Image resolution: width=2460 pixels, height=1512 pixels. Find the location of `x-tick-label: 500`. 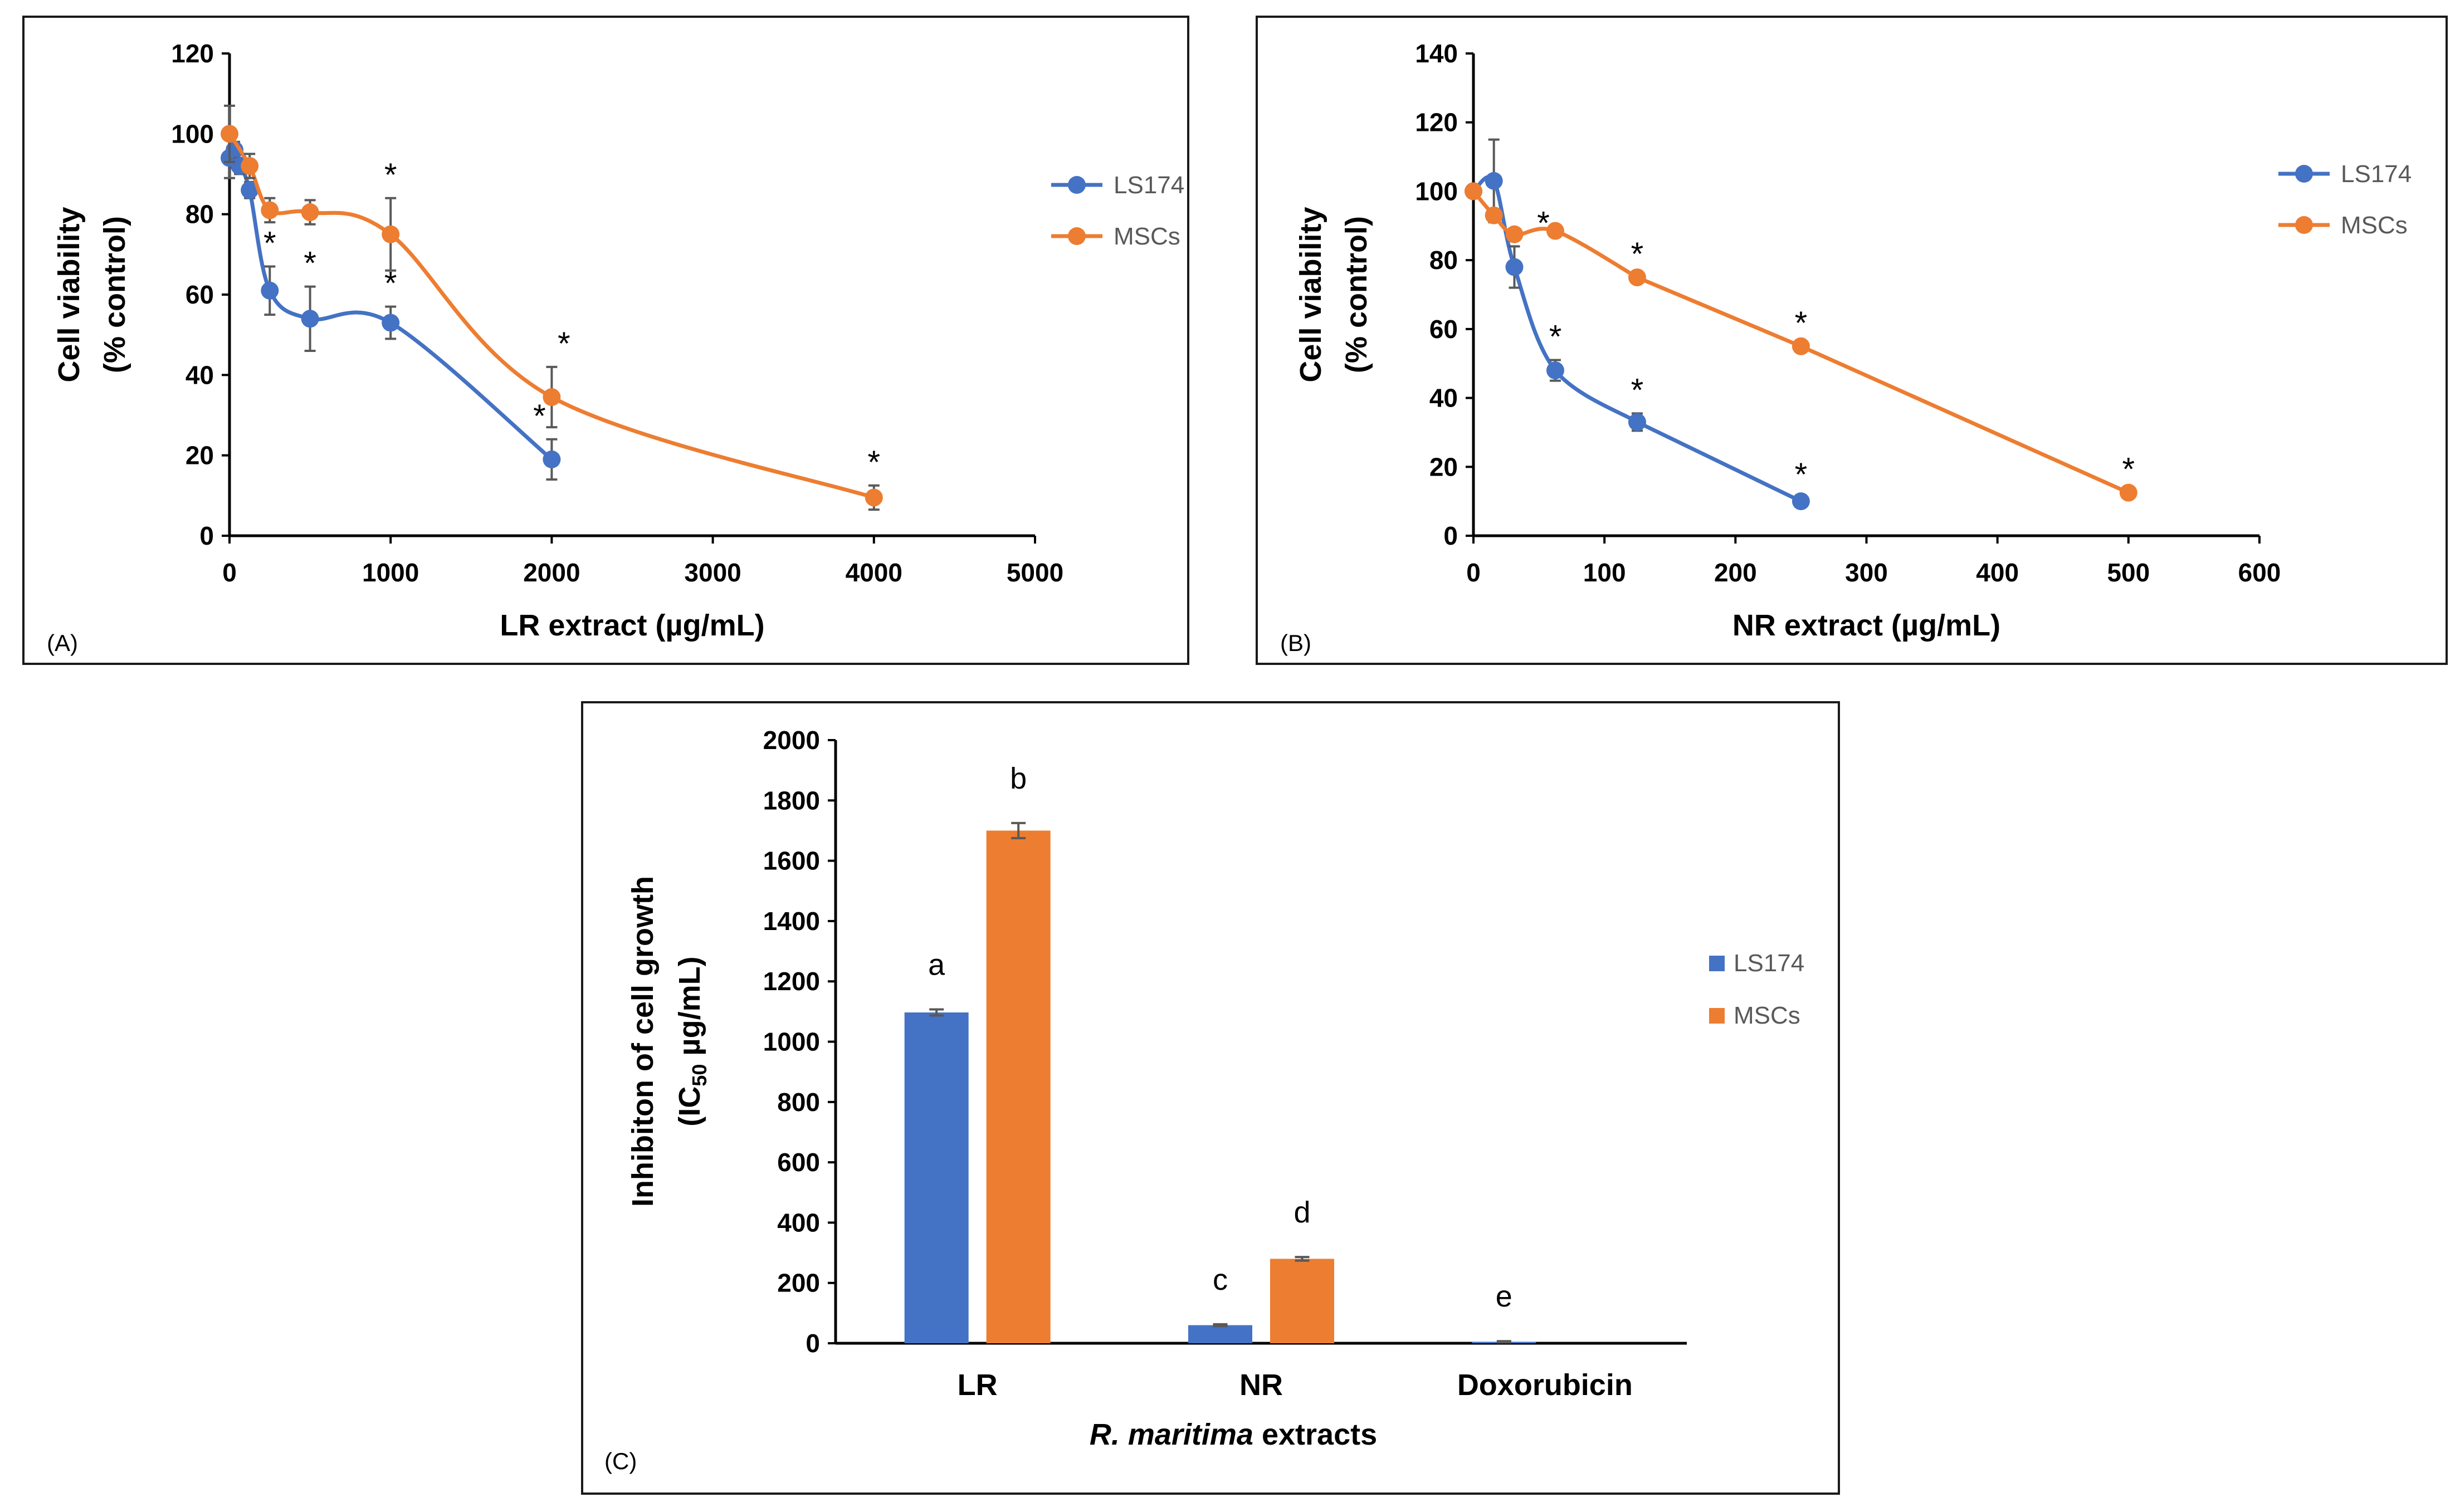

x-tick-label: 500 is located at coordinates (2128, 572).